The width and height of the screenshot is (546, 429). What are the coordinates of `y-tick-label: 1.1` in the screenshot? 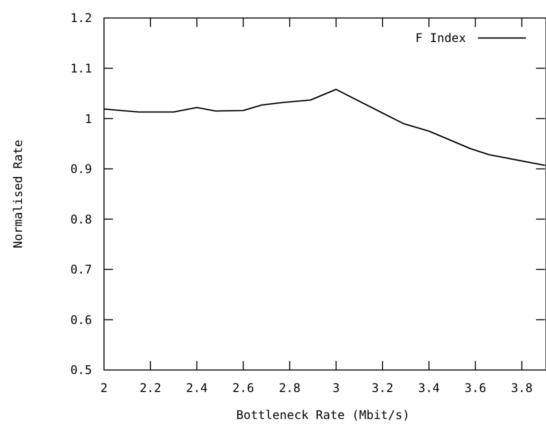 It's located at (81, 68).